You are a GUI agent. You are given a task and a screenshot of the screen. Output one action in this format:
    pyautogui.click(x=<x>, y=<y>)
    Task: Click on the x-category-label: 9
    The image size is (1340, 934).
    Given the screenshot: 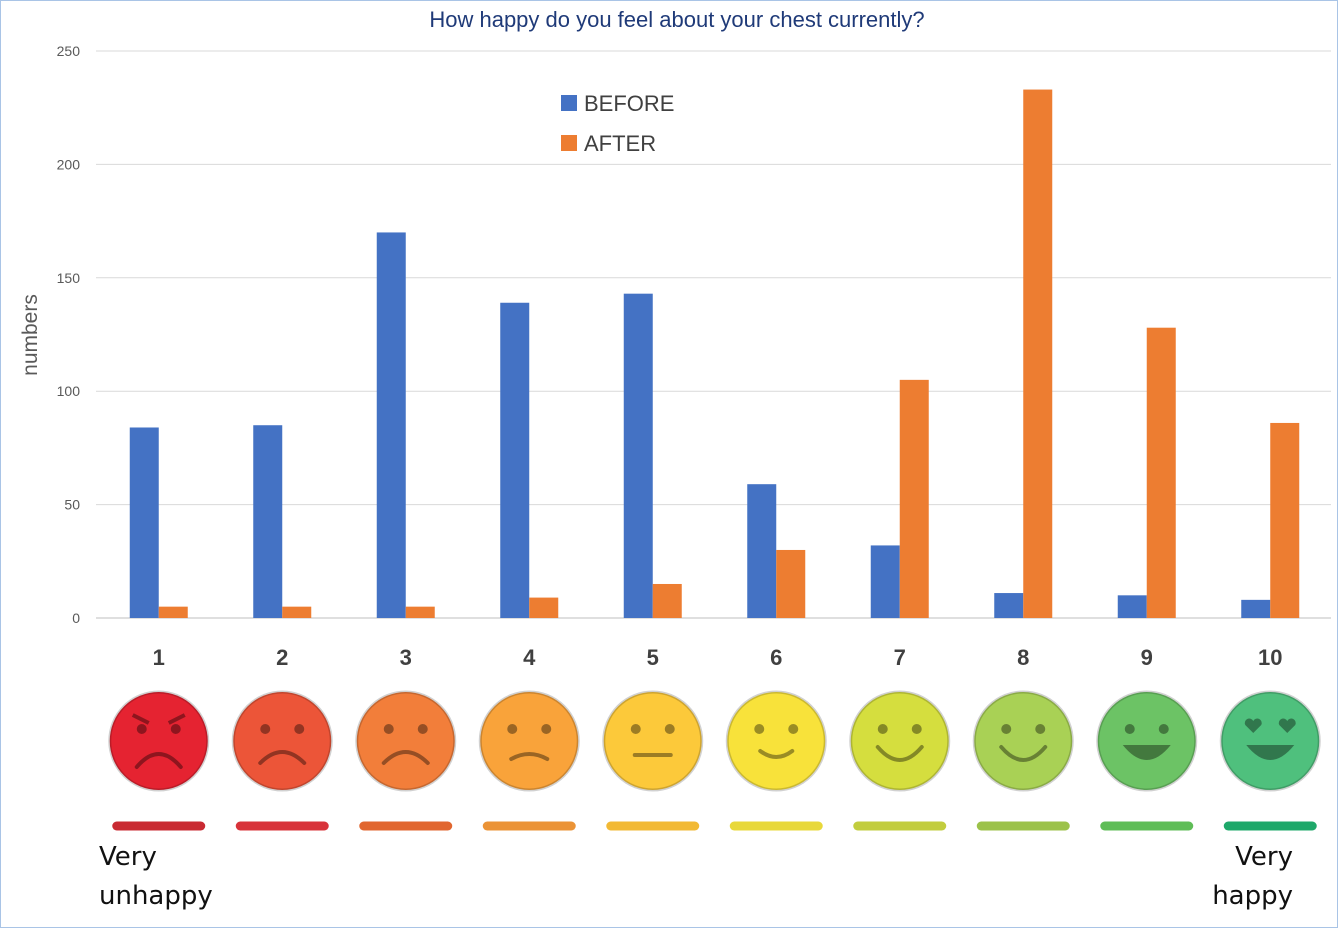 What is the action you would take?
    pyautogui.click(x=1147, y=657)
    